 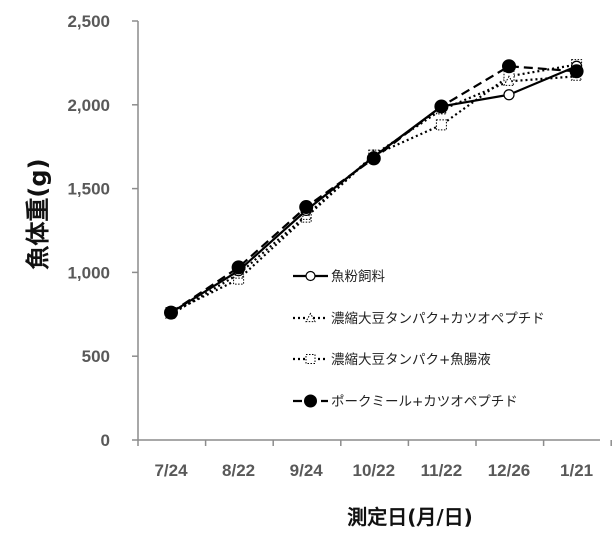 What do you see at coordinates (411, 360) in the screenshot?
I see `legend-label: 濃縮大豆タンパク+魚腸液` at bounding box center [411, 360].